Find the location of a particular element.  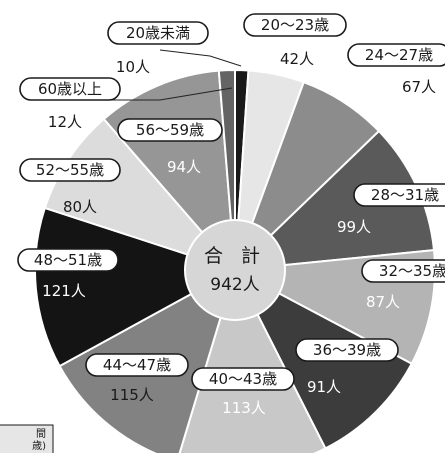

slice-label: 32〜35歳 is located at coordinates (412, 271).